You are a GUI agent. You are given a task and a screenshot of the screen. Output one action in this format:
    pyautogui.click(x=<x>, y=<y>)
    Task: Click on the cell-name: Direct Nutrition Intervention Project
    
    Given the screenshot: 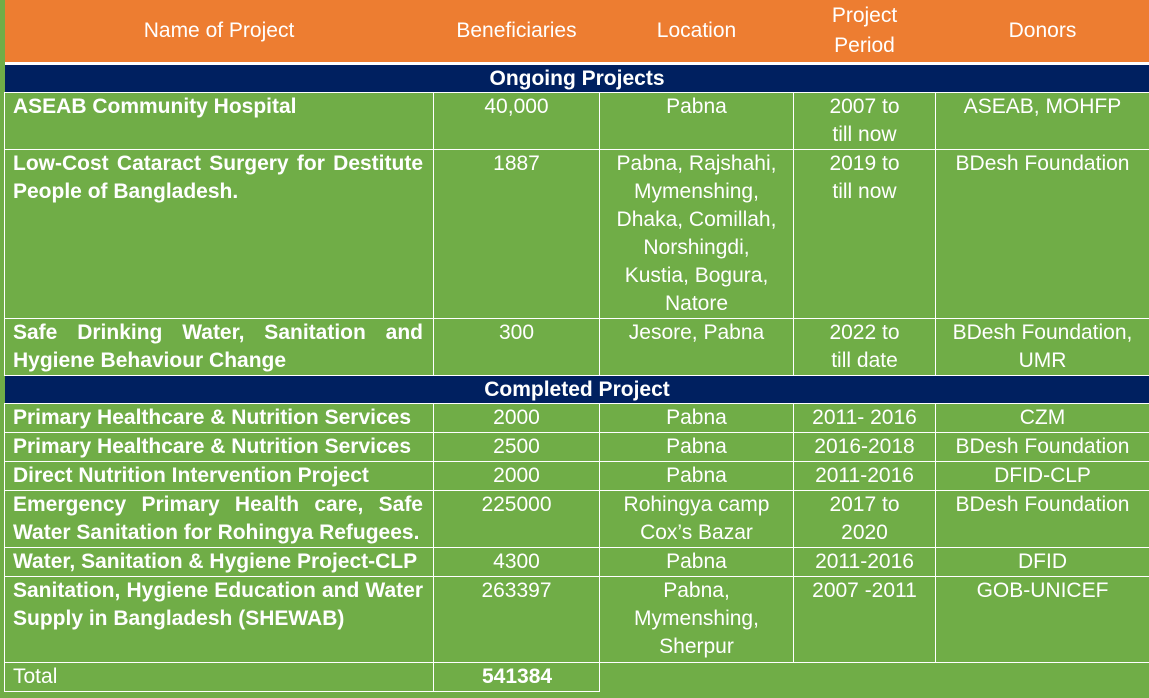 What is the action you would take?
    pyautogui.click(x=219, y=476)
    